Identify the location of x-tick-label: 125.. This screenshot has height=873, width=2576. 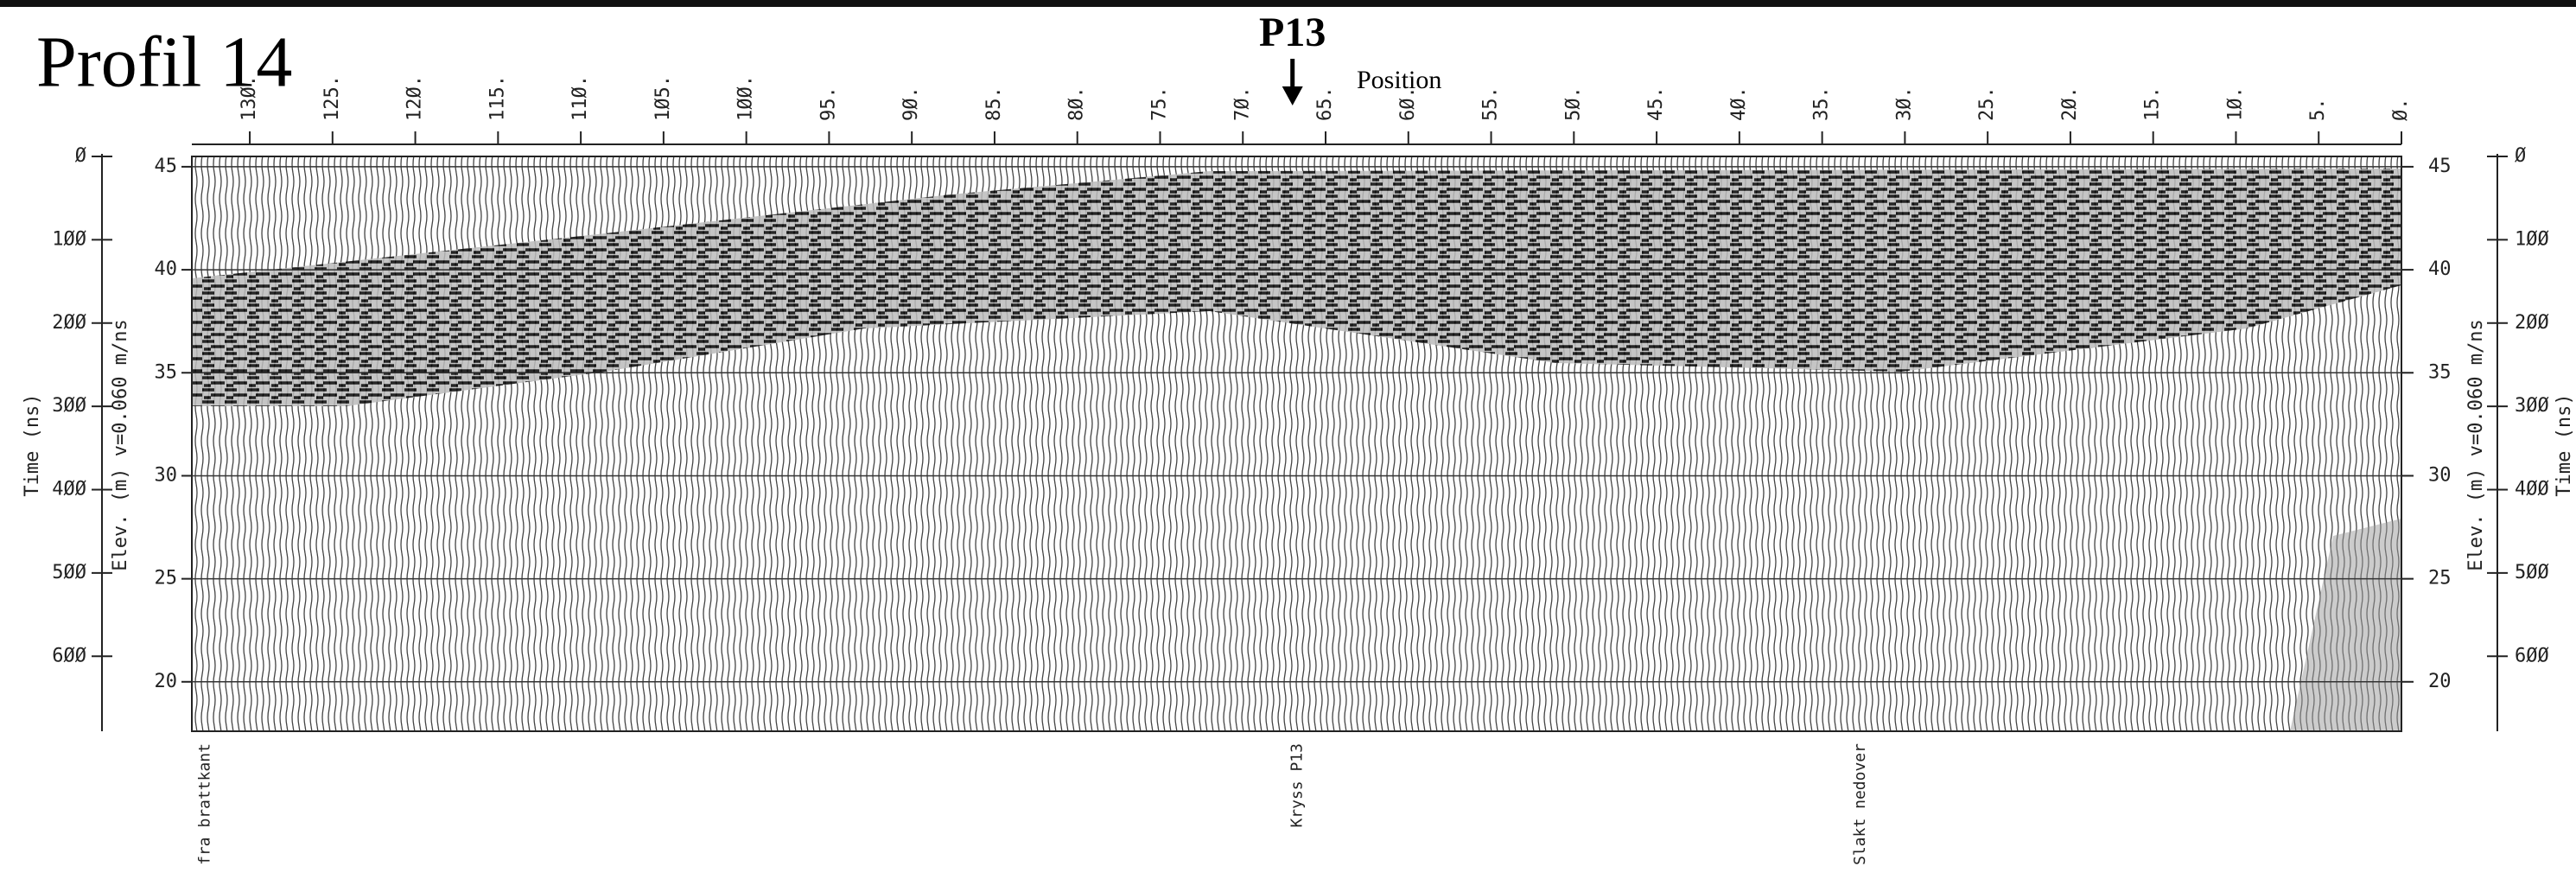
(332, 98).